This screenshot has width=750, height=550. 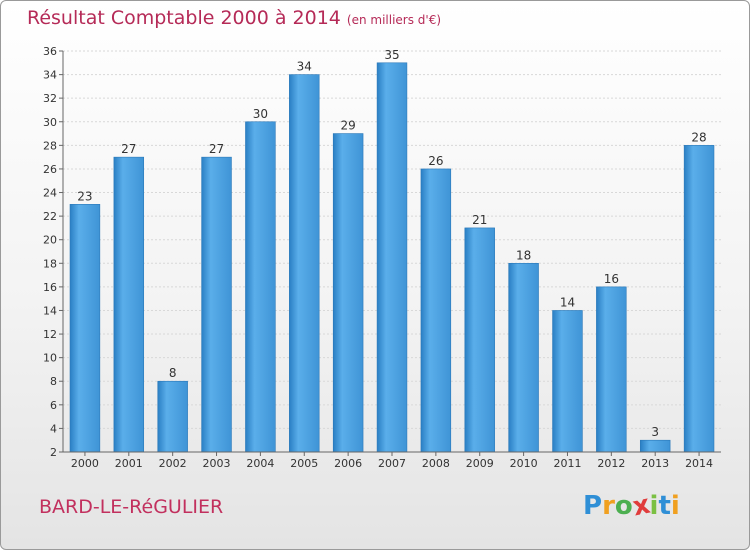 I want to click on y-tick-label: 10, so click(x=50, y=358).